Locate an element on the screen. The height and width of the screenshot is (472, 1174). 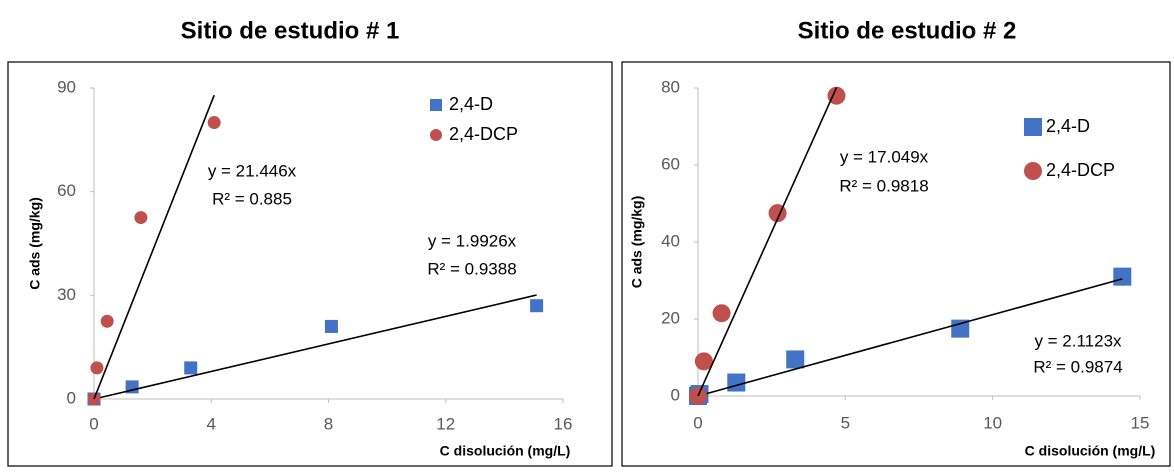
trendline-r2: R² = 0.9818 is located at coordinates (883, 185).